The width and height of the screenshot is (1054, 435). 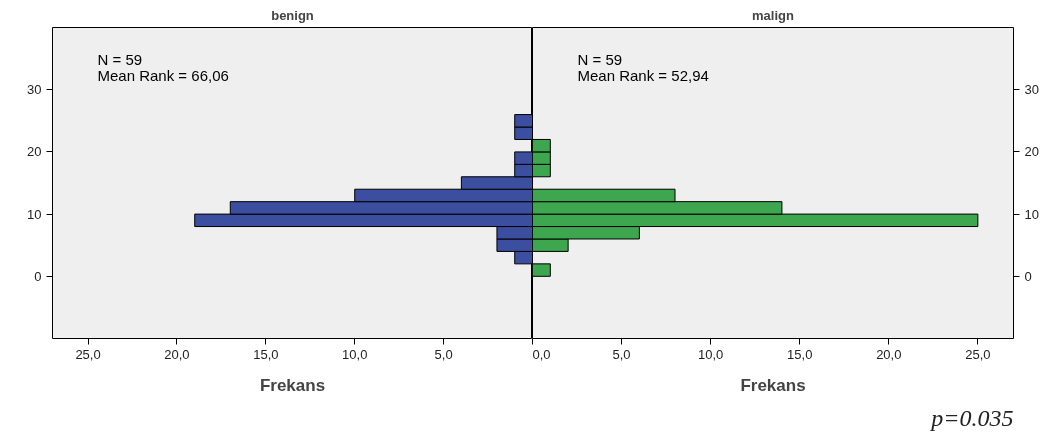 What do you see at coordinates (163, 75) in the screenshot?
I see `annotation: Mean Rank = 66,06` at bounding box center [163, 75].